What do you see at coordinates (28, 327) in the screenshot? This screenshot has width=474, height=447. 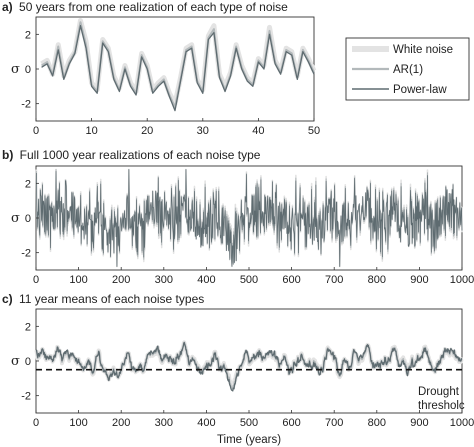 I see `panel-c-ytick-label: 2` at bounding box center [28, 327].